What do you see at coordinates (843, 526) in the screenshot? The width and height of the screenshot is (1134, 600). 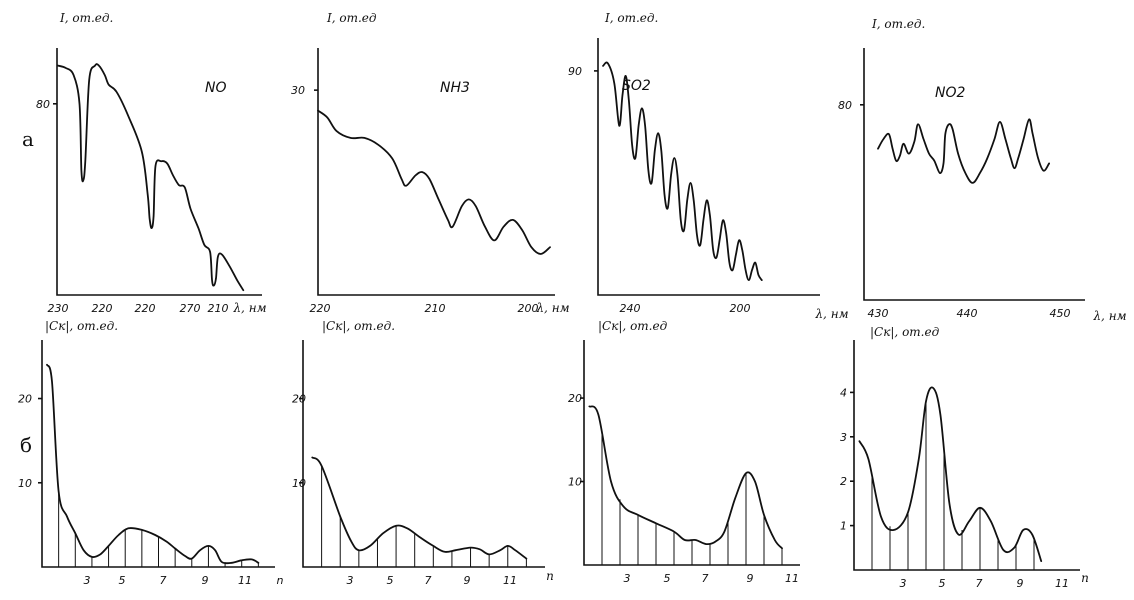 I see `panel-8-y-tick-label-0: 1` at bounding box center [843, 526].